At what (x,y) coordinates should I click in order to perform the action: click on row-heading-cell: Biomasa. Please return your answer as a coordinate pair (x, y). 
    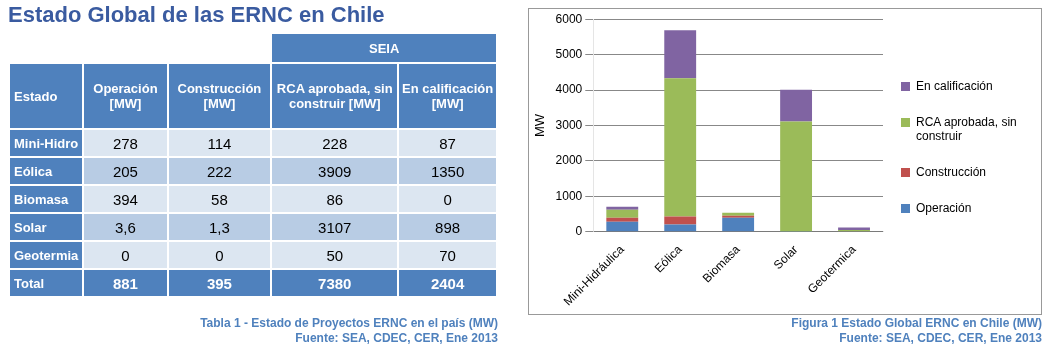
    Looking at the image, I should click on (46, 199).